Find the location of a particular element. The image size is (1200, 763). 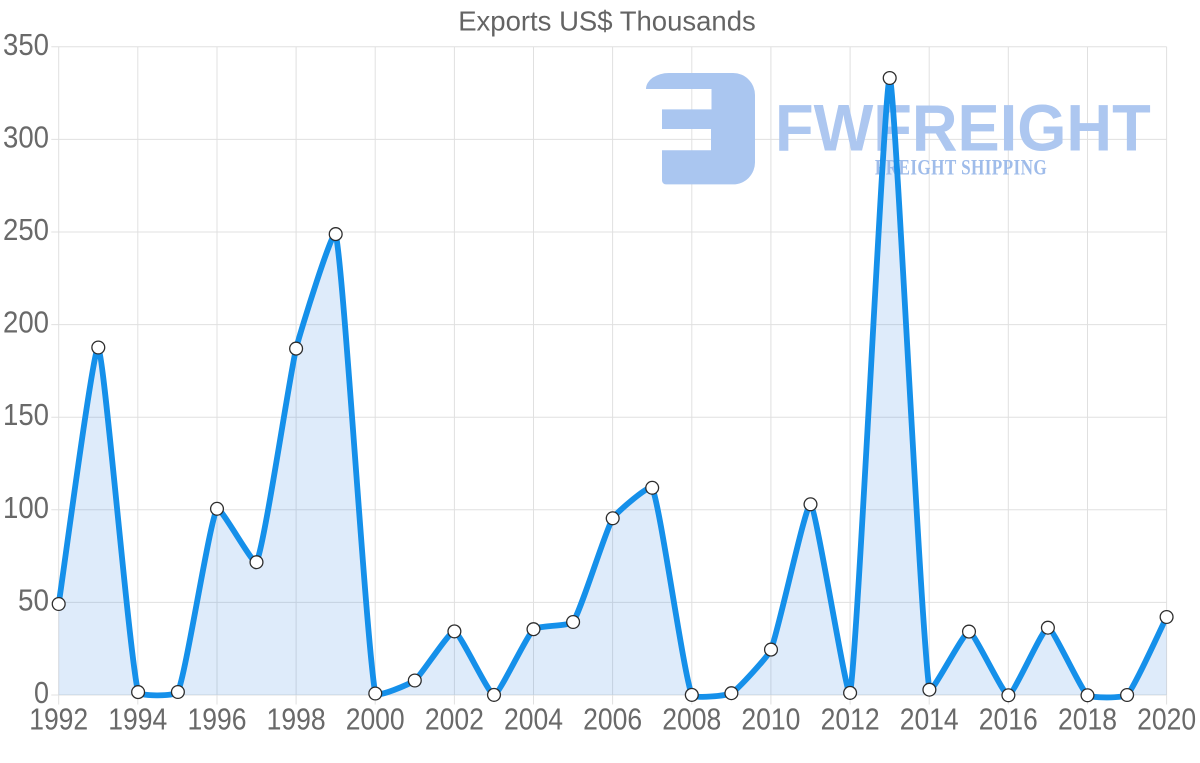

svg-text: 1998 is located at coordinates (296, 719).